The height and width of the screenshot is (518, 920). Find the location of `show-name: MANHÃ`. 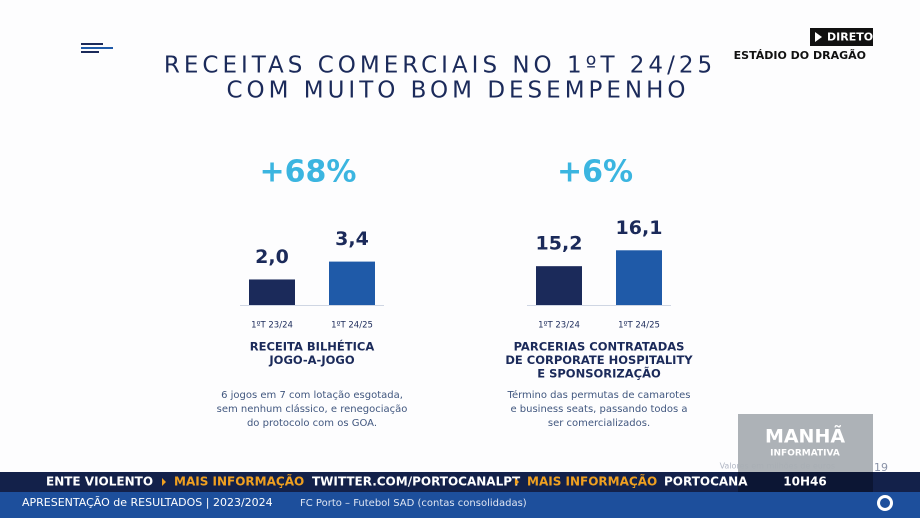

show-name: MANHÃ is located at coordinates (805, 436).